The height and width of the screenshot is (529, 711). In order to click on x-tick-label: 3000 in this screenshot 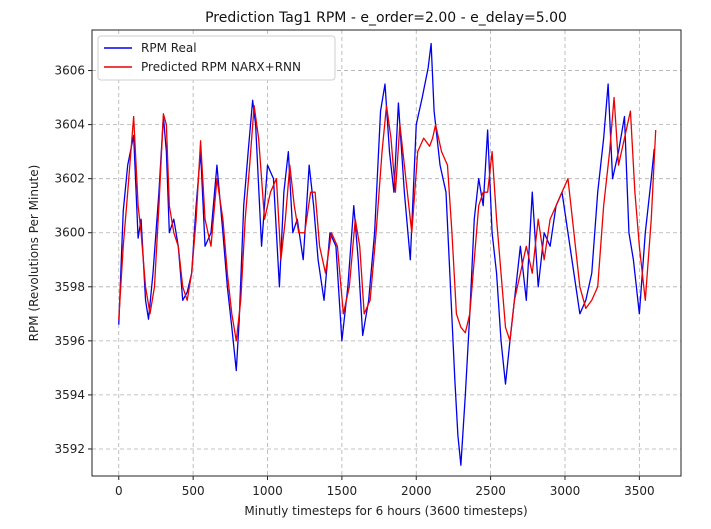, I will do `click(565, 491)`.